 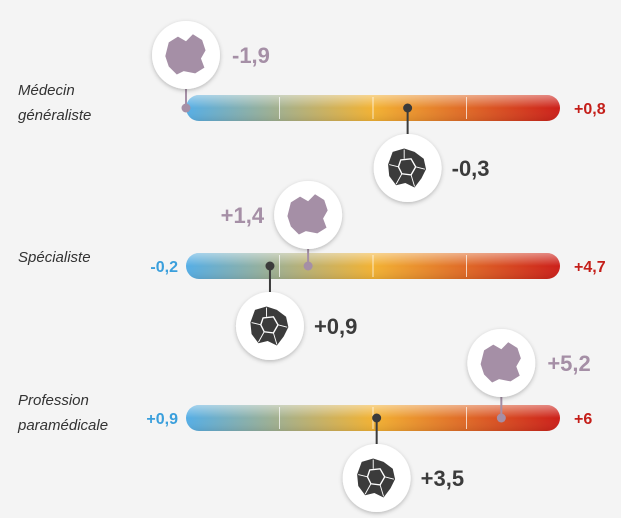 What do you see at coordinates (251, 55) in the screenshot?
I see `region-value-label: -1,9` at bounding box center [251, 55].